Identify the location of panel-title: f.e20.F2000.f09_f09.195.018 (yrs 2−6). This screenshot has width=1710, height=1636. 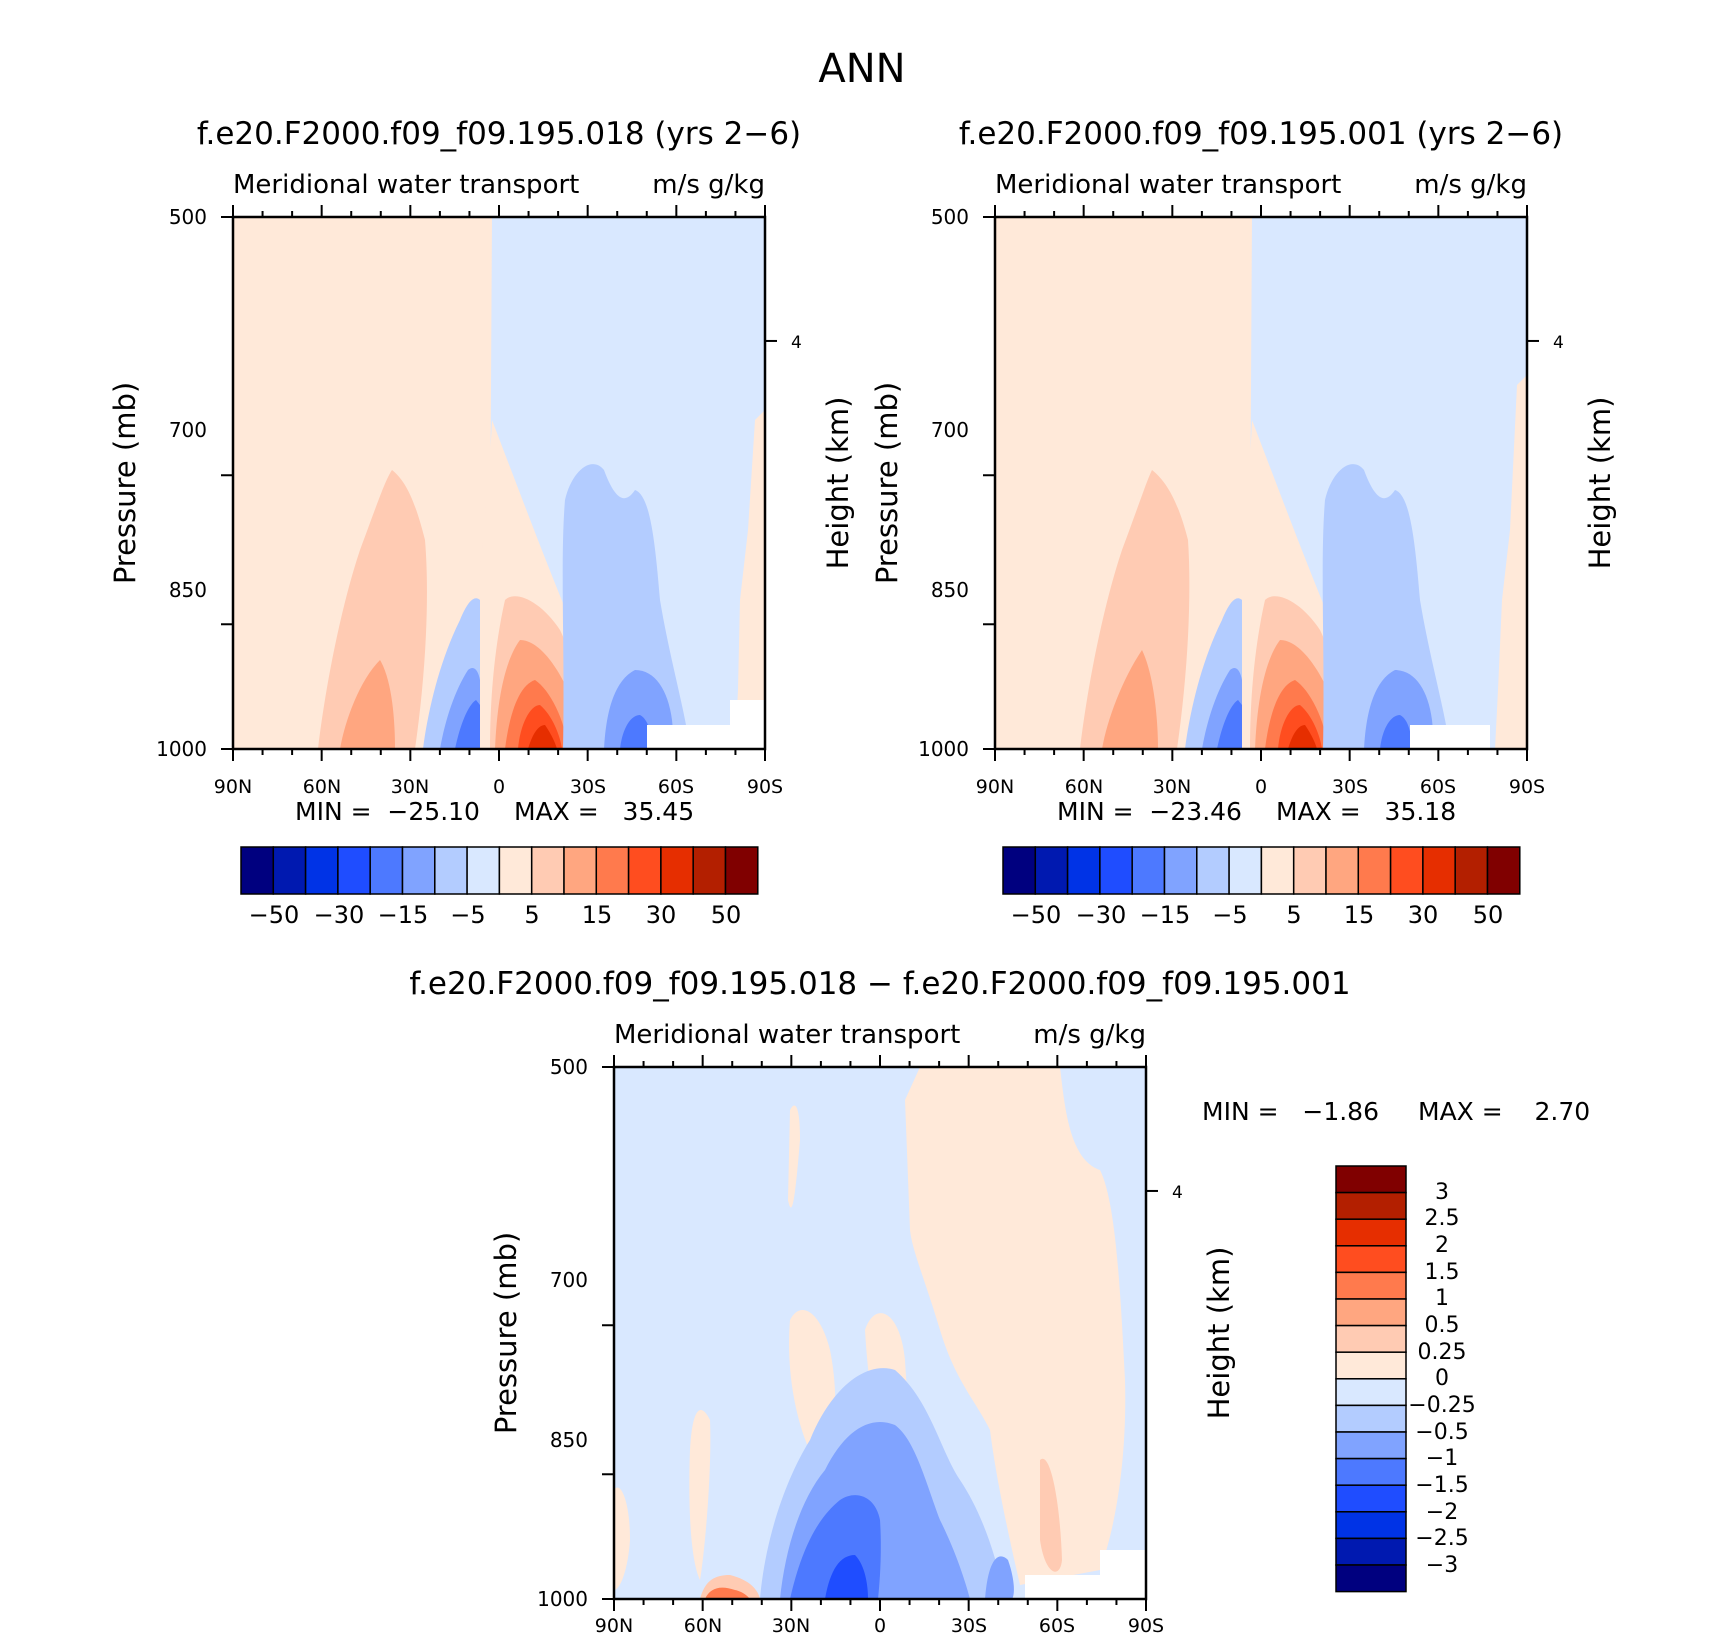
(499, 134).